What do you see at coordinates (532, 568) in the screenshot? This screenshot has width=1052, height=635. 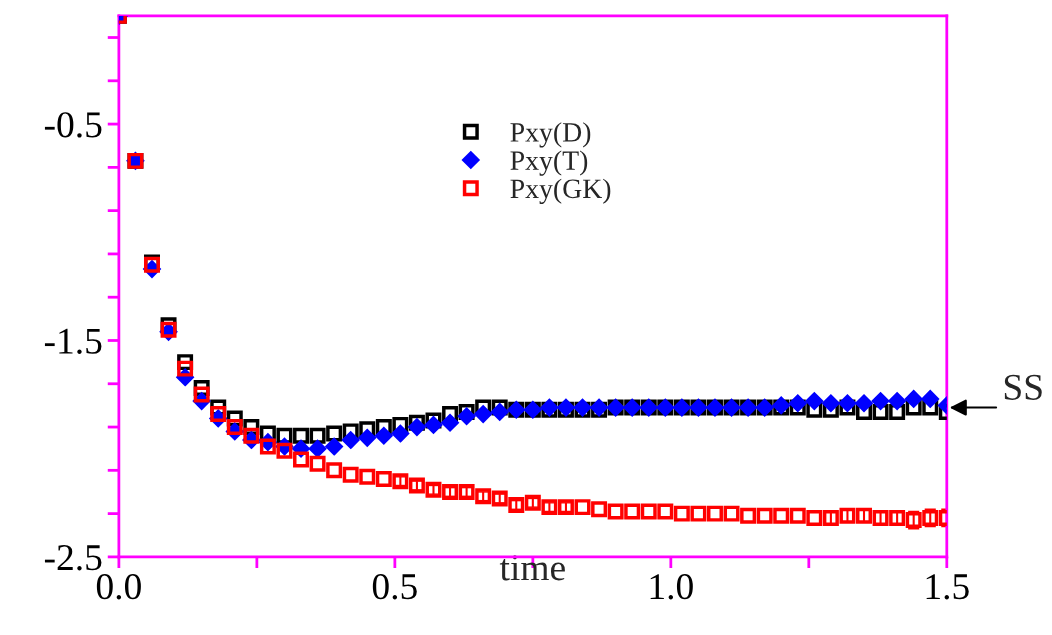 I see `x-axis-title: time` at bounding box center [532, 568].